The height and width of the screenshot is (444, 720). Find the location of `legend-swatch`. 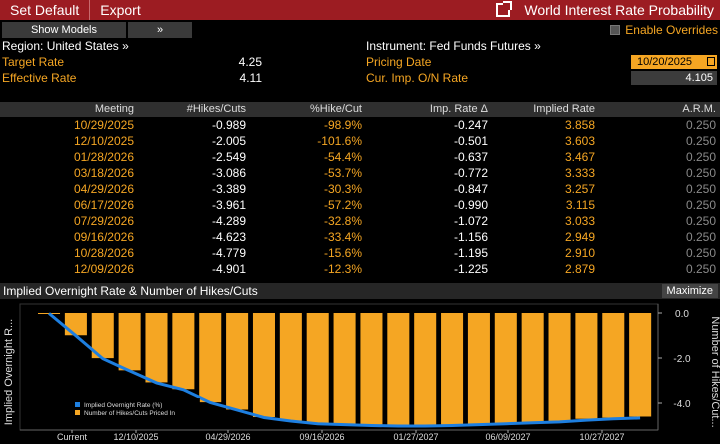

legend-swatch is located at coordinates (77, 412).